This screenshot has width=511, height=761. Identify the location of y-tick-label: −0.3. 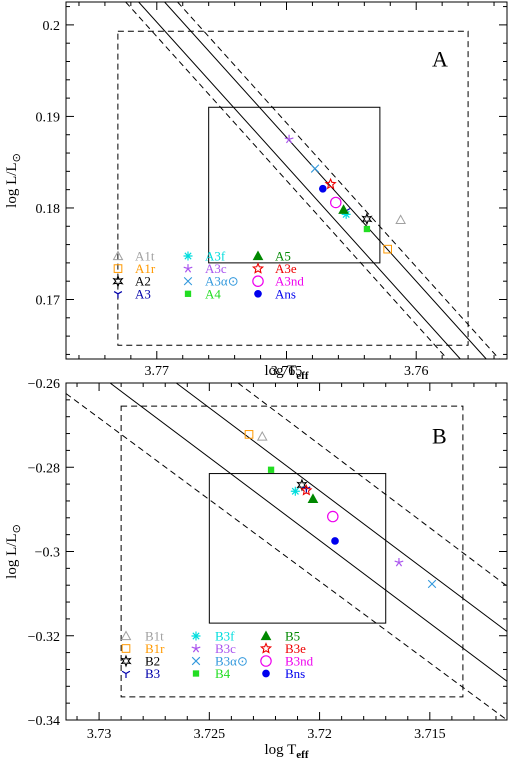
(47, 553).